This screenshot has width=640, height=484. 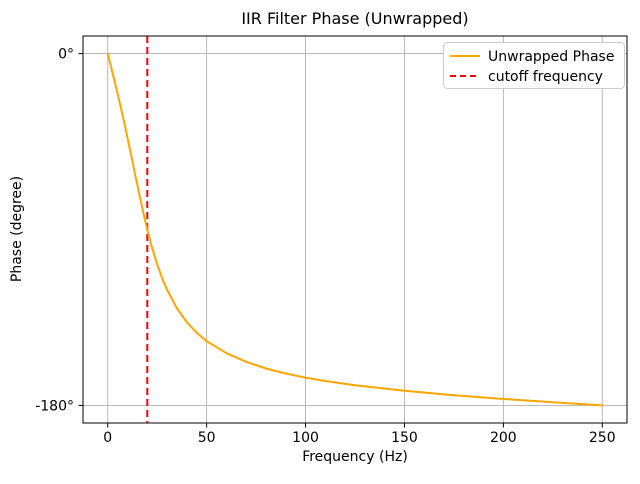 What do you see at coordinates (404, 438) in the screenshot?
I see `x-tick-label: 150` at bounding box center [404, 438].